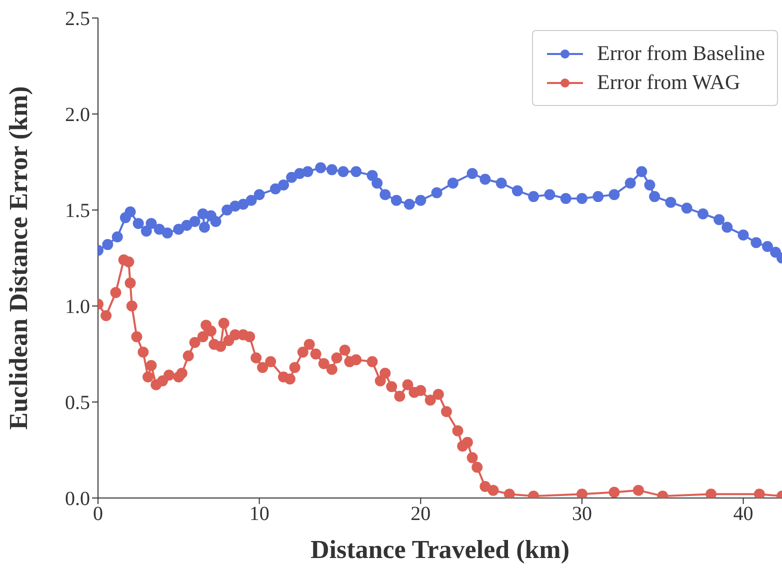 Image resolution: width=782 pixels, height=586 pixels. What do you see at coordinates (98, 514) in the screenshot?
I see `x-tick-label: 0` at bounding box center [98, 514].